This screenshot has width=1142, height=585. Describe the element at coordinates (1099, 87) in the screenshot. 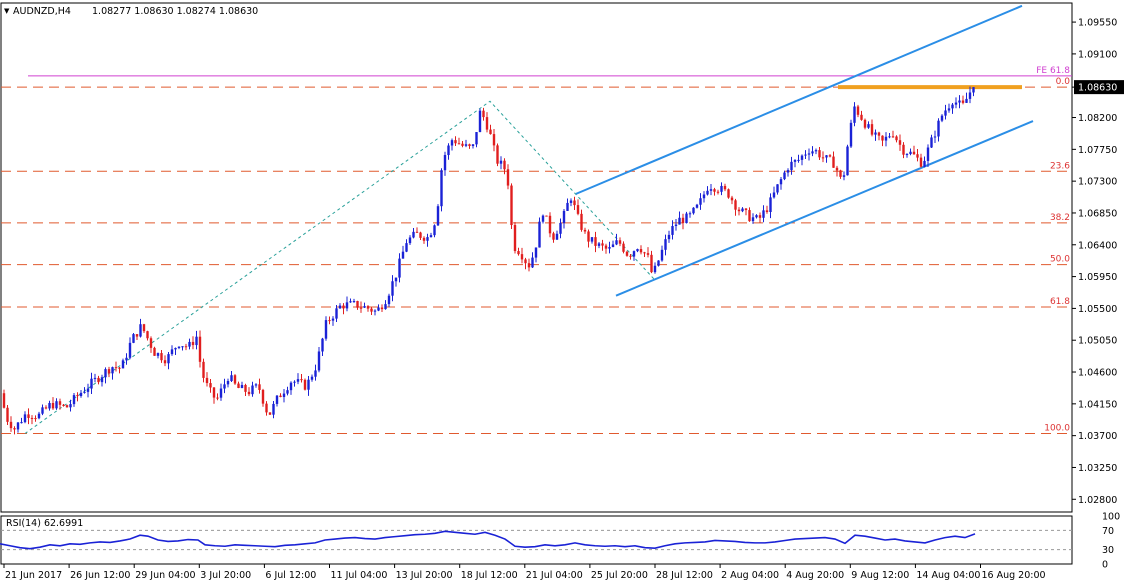

I see `current-price-box` at that location.